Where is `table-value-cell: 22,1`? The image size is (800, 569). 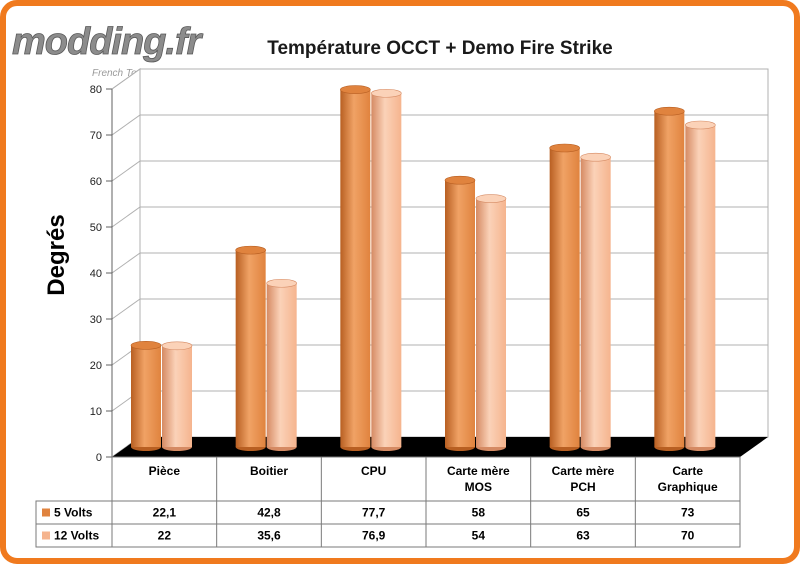
table-value-cell: 22,1 is located at coordinates (165, 513).